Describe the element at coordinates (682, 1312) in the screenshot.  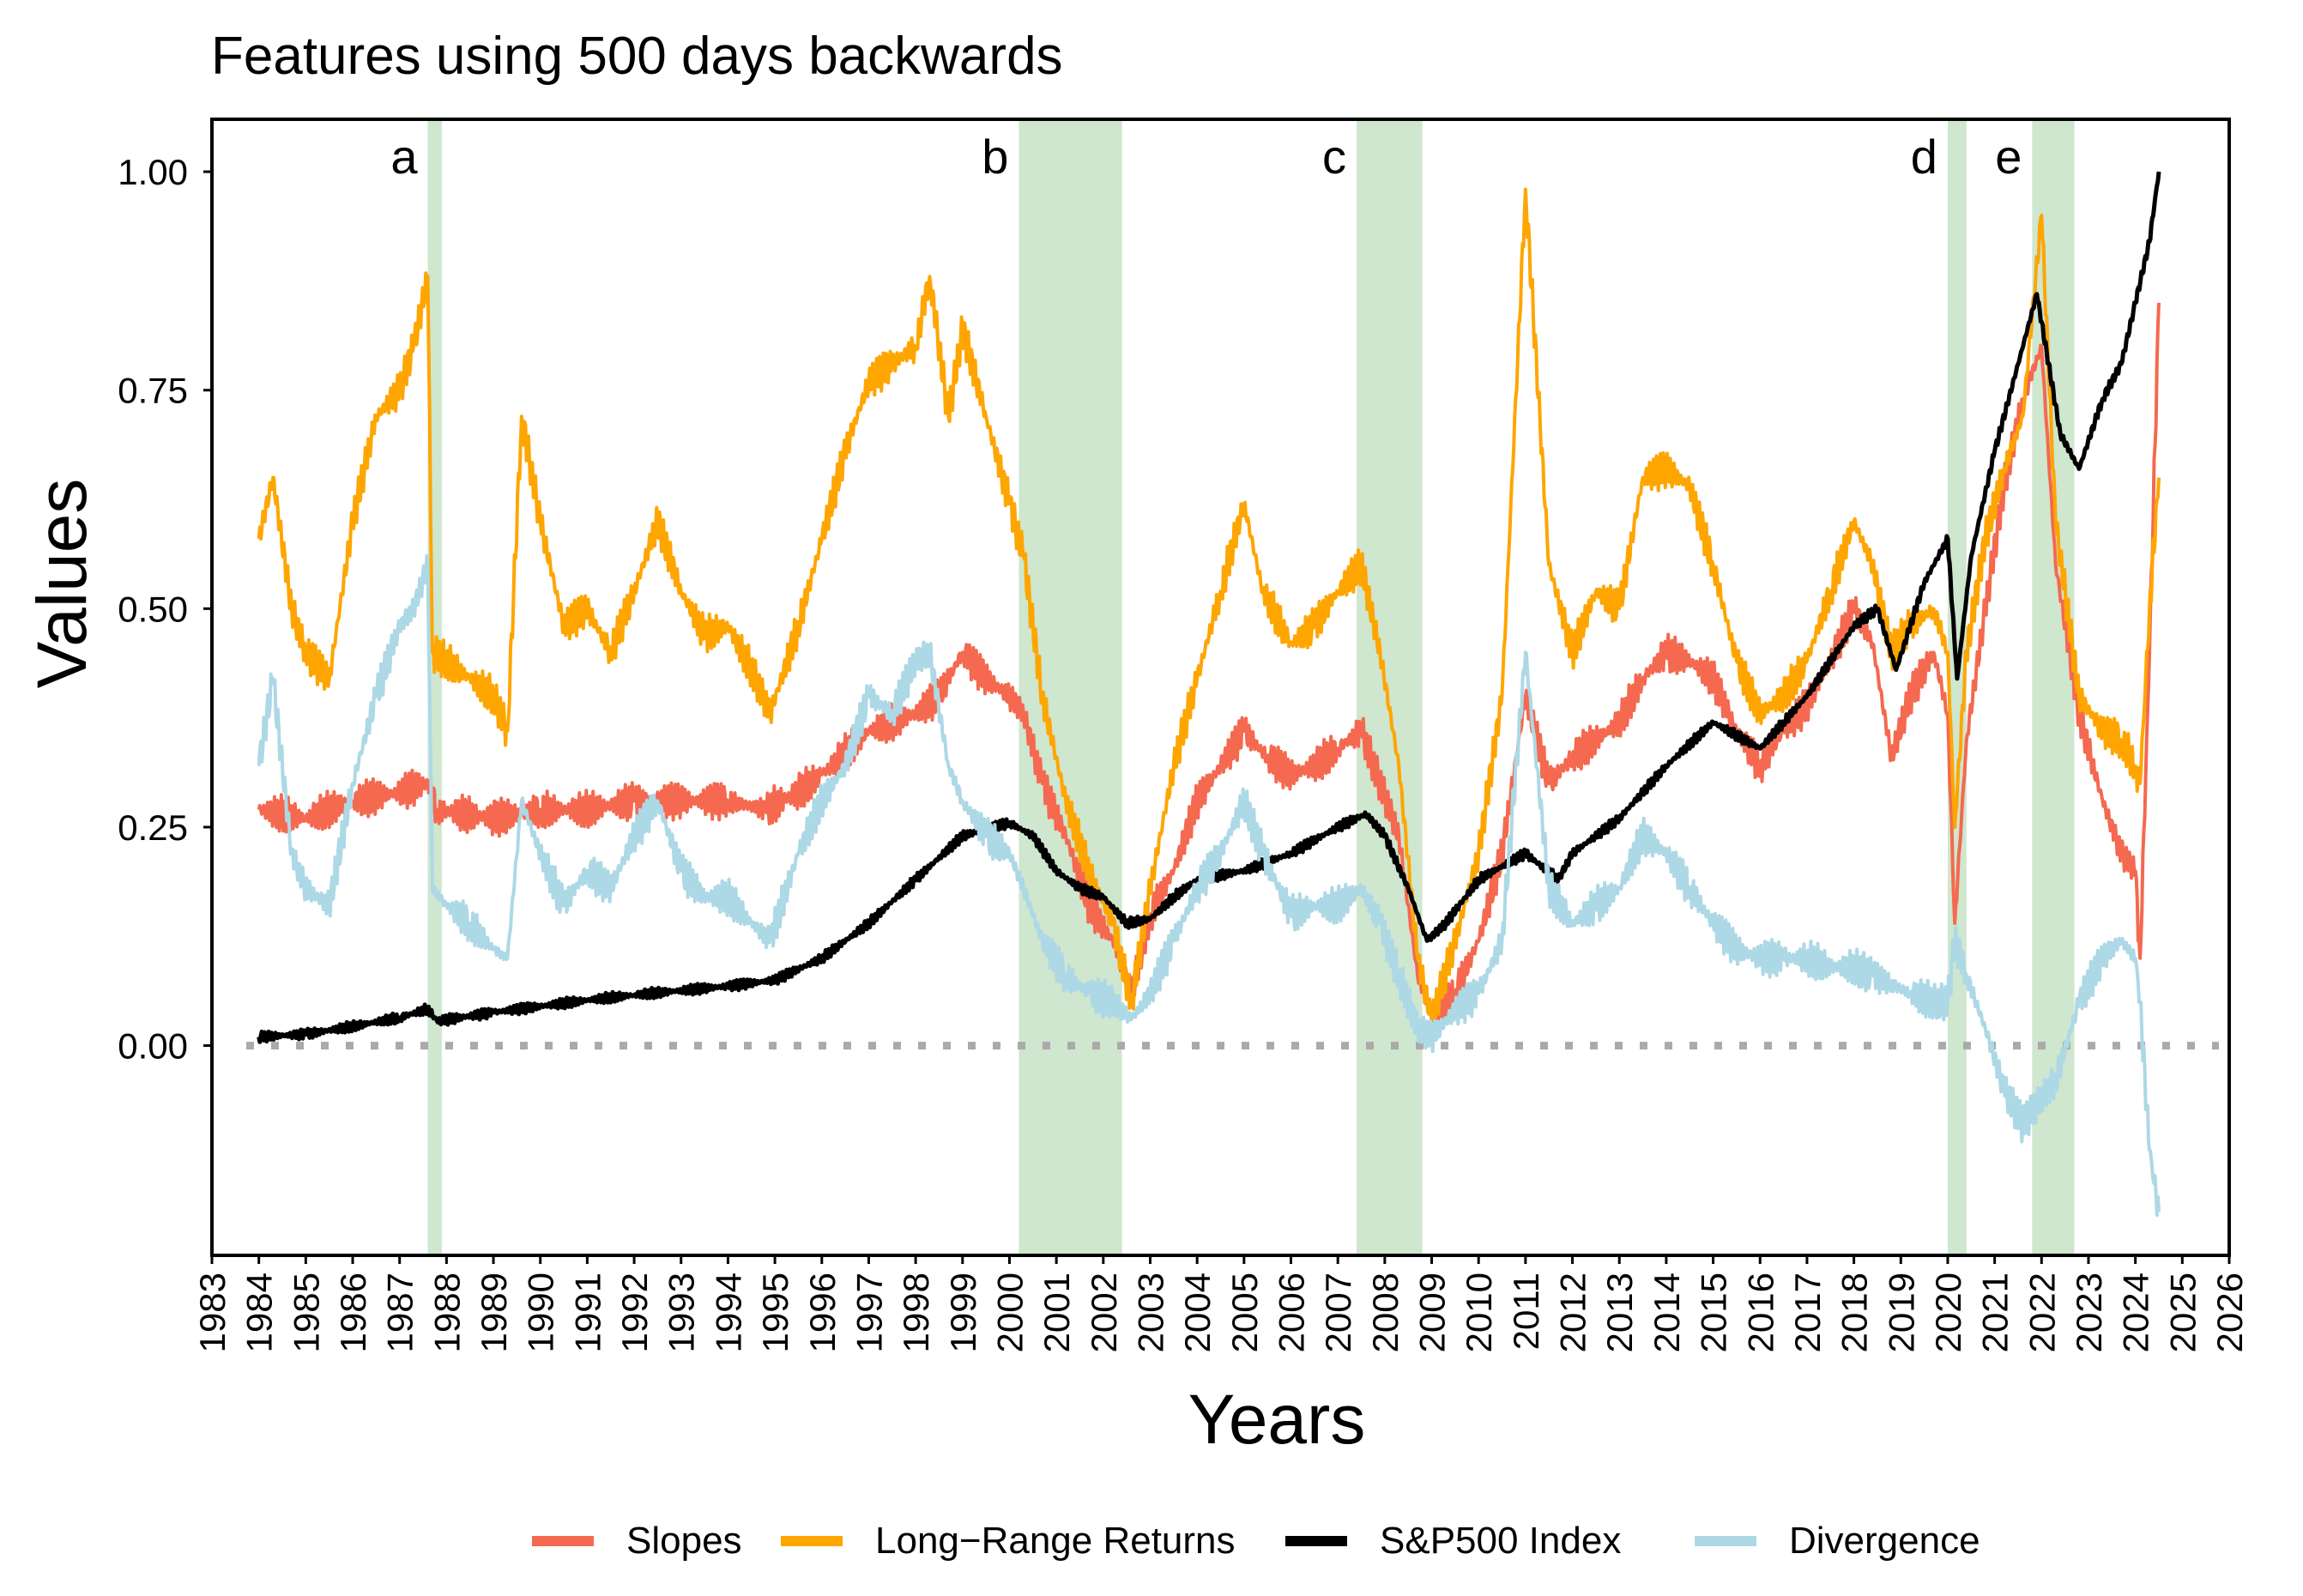
I see `x-tick-label: 1993` at that location.